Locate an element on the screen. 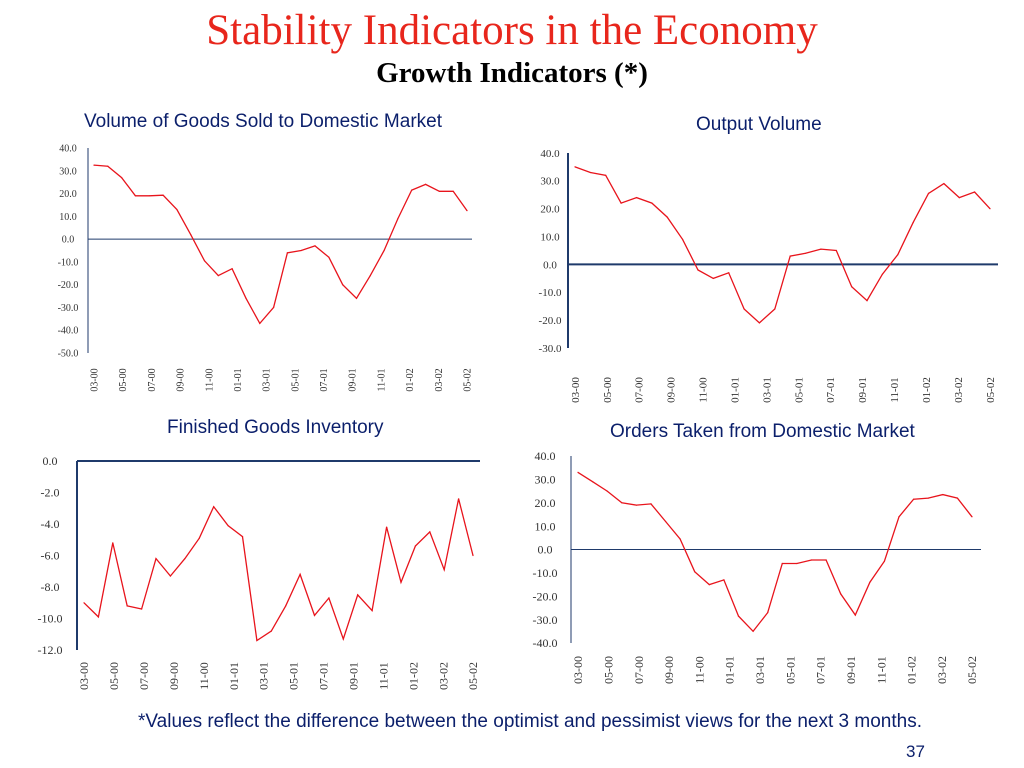 The width and height of the screenshot is (1024, 768). x-tick-label: 05-01 is located at coordinates (790, 670).